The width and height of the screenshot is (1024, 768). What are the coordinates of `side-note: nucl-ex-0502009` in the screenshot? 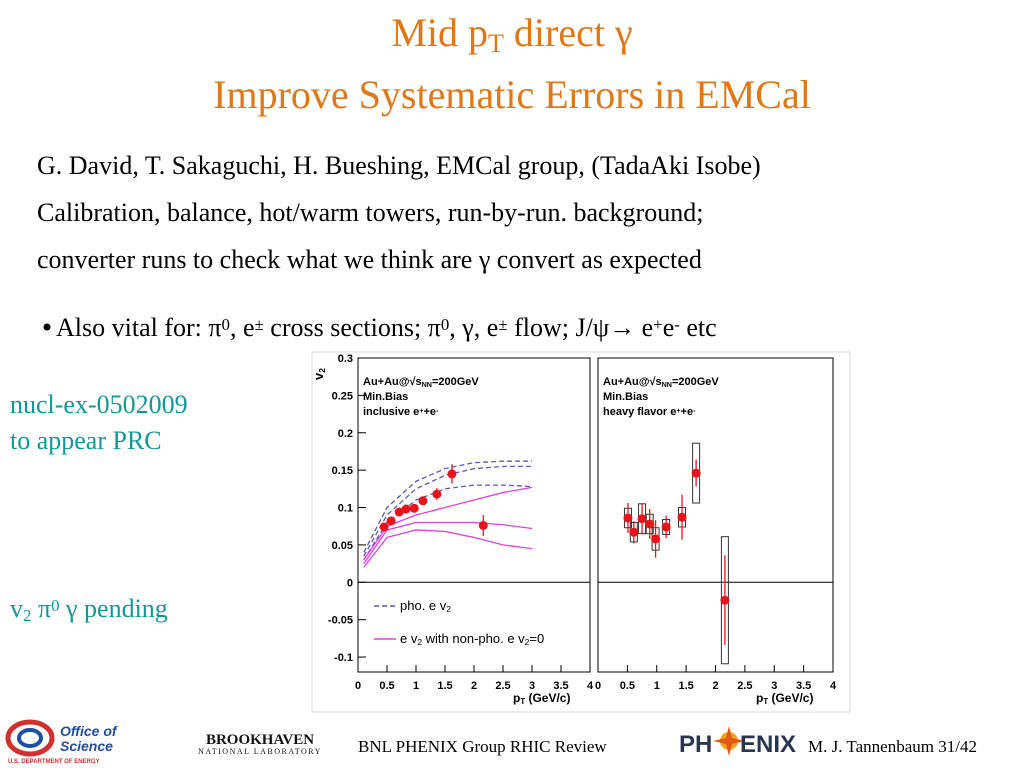 It's located at (99, 404).